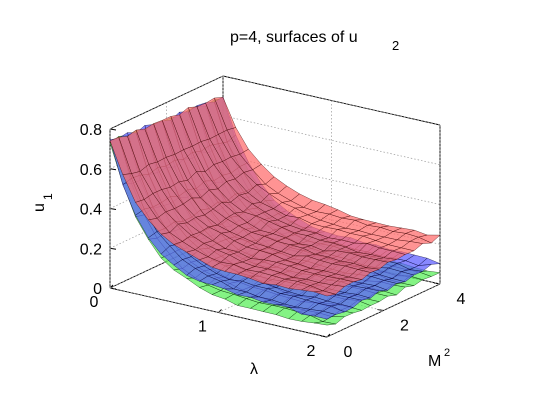 The image size is (554, 415). What do you see at coordinates (461, 299) in the screenshot?
I see `y-tick-label: 4` at bounding box center [461, 299].